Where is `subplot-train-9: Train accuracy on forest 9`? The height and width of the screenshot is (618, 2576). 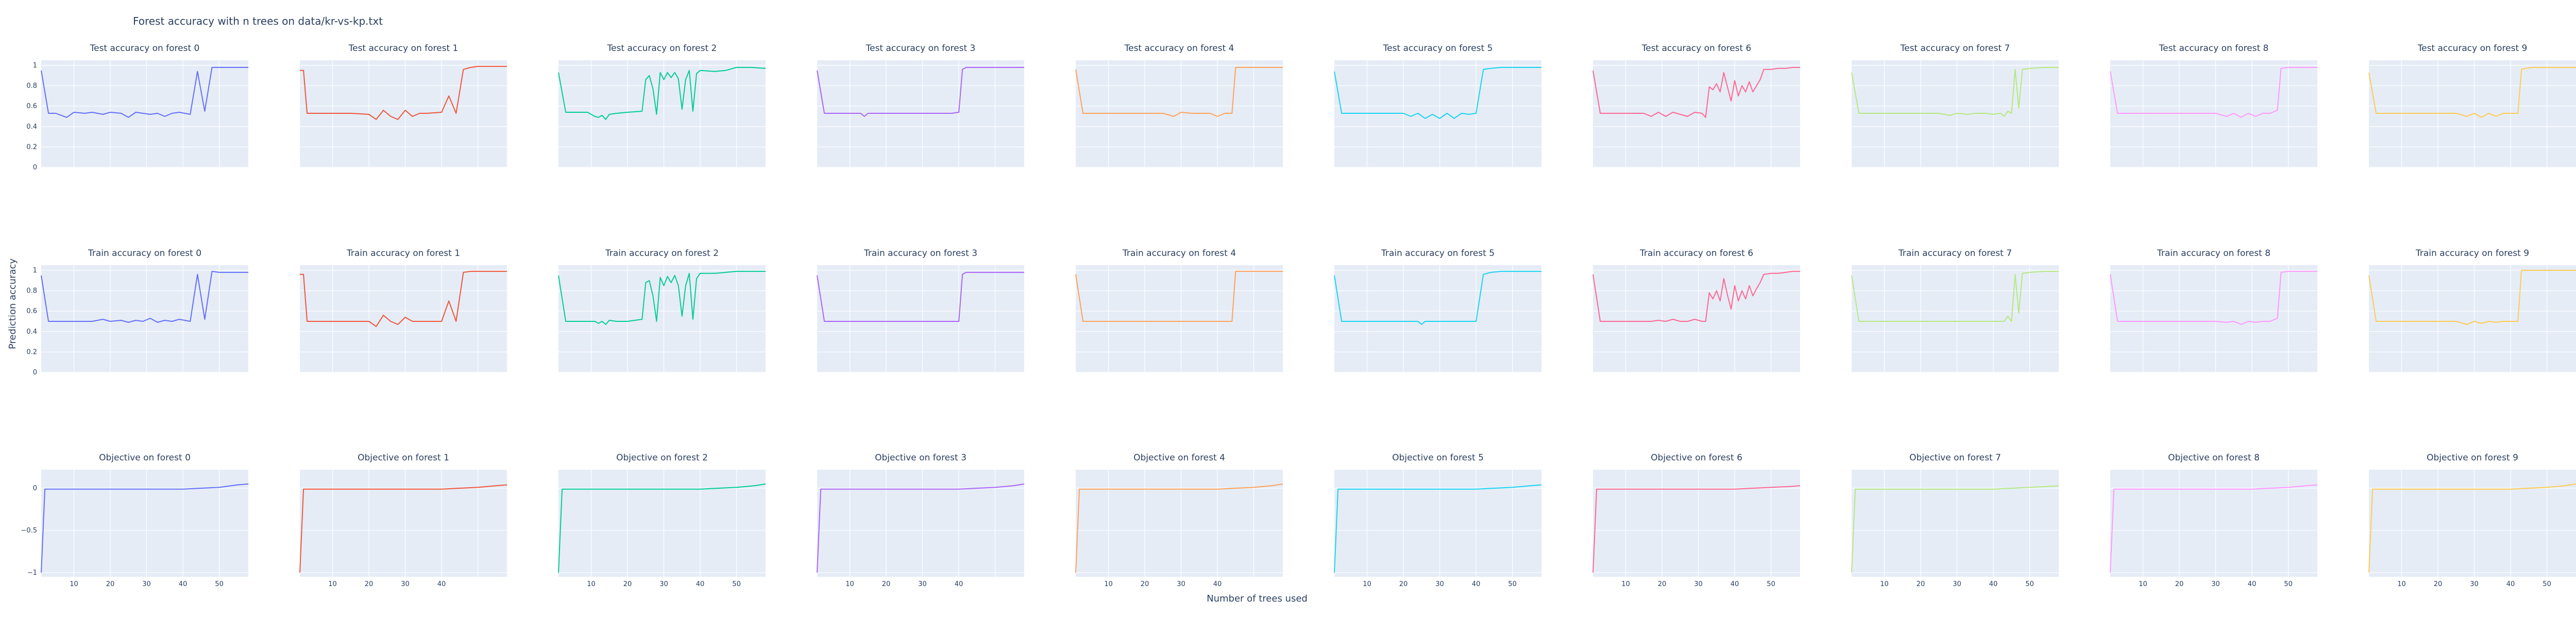 subplot-train-9: Train accuracy on forest 9 is located at coordinates (2472, 310).